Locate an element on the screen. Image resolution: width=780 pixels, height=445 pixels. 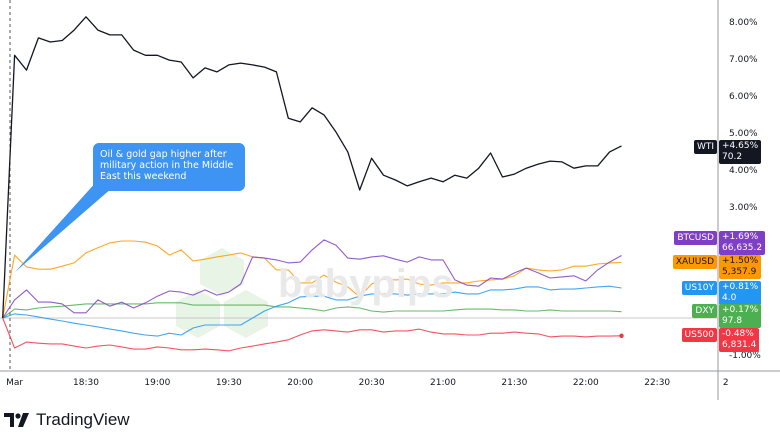
y-tick-label: 5.00% is located at coordinates (743, 134).